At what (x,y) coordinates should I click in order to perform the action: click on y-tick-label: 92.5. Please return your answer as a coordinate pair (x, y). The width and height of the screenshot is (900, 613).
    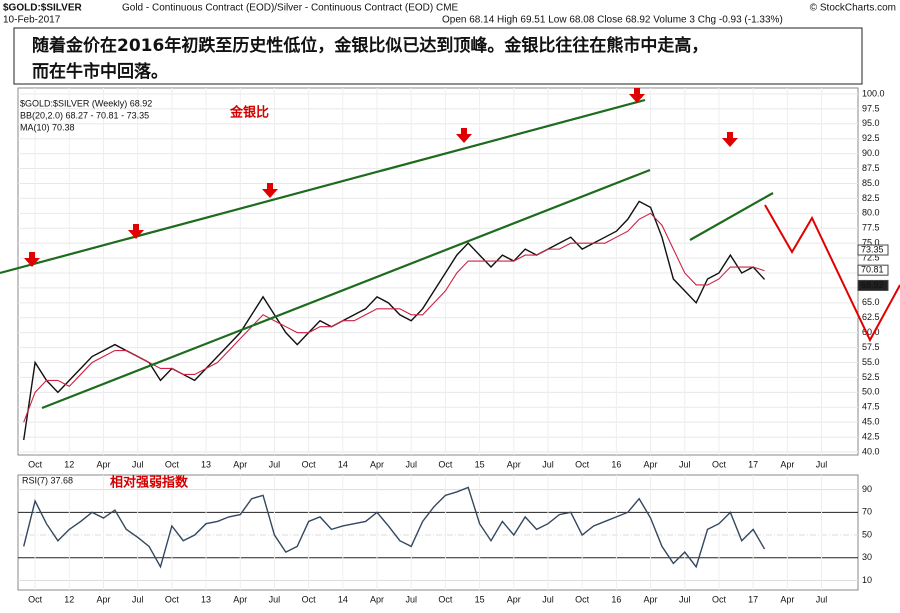
    Looking at the image, I should click on (871, 138).